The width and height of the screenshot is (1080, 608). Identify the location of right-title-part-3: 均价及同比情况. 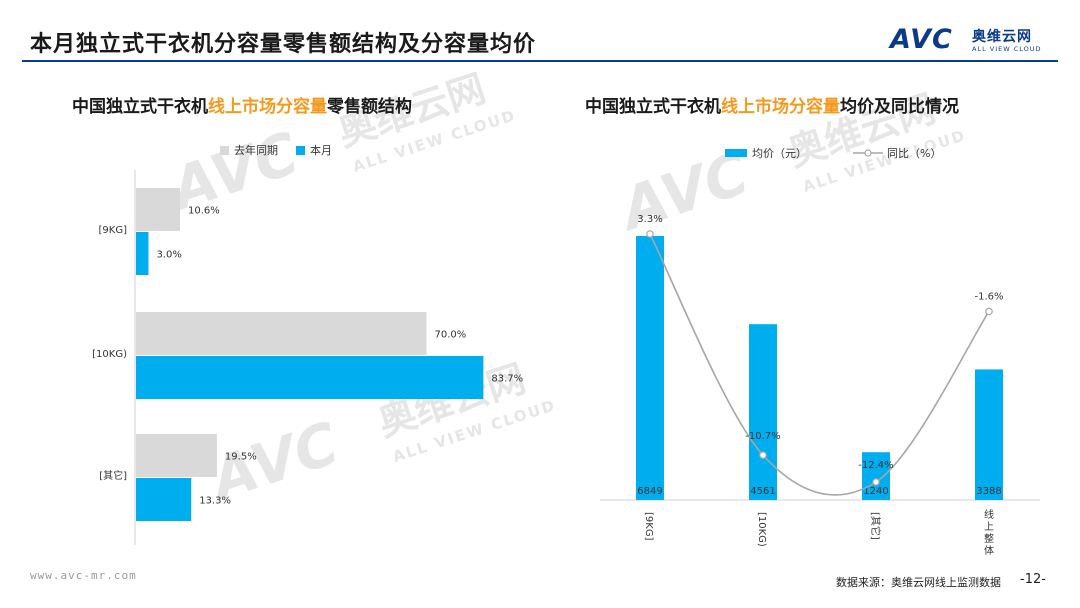
(899, 107).